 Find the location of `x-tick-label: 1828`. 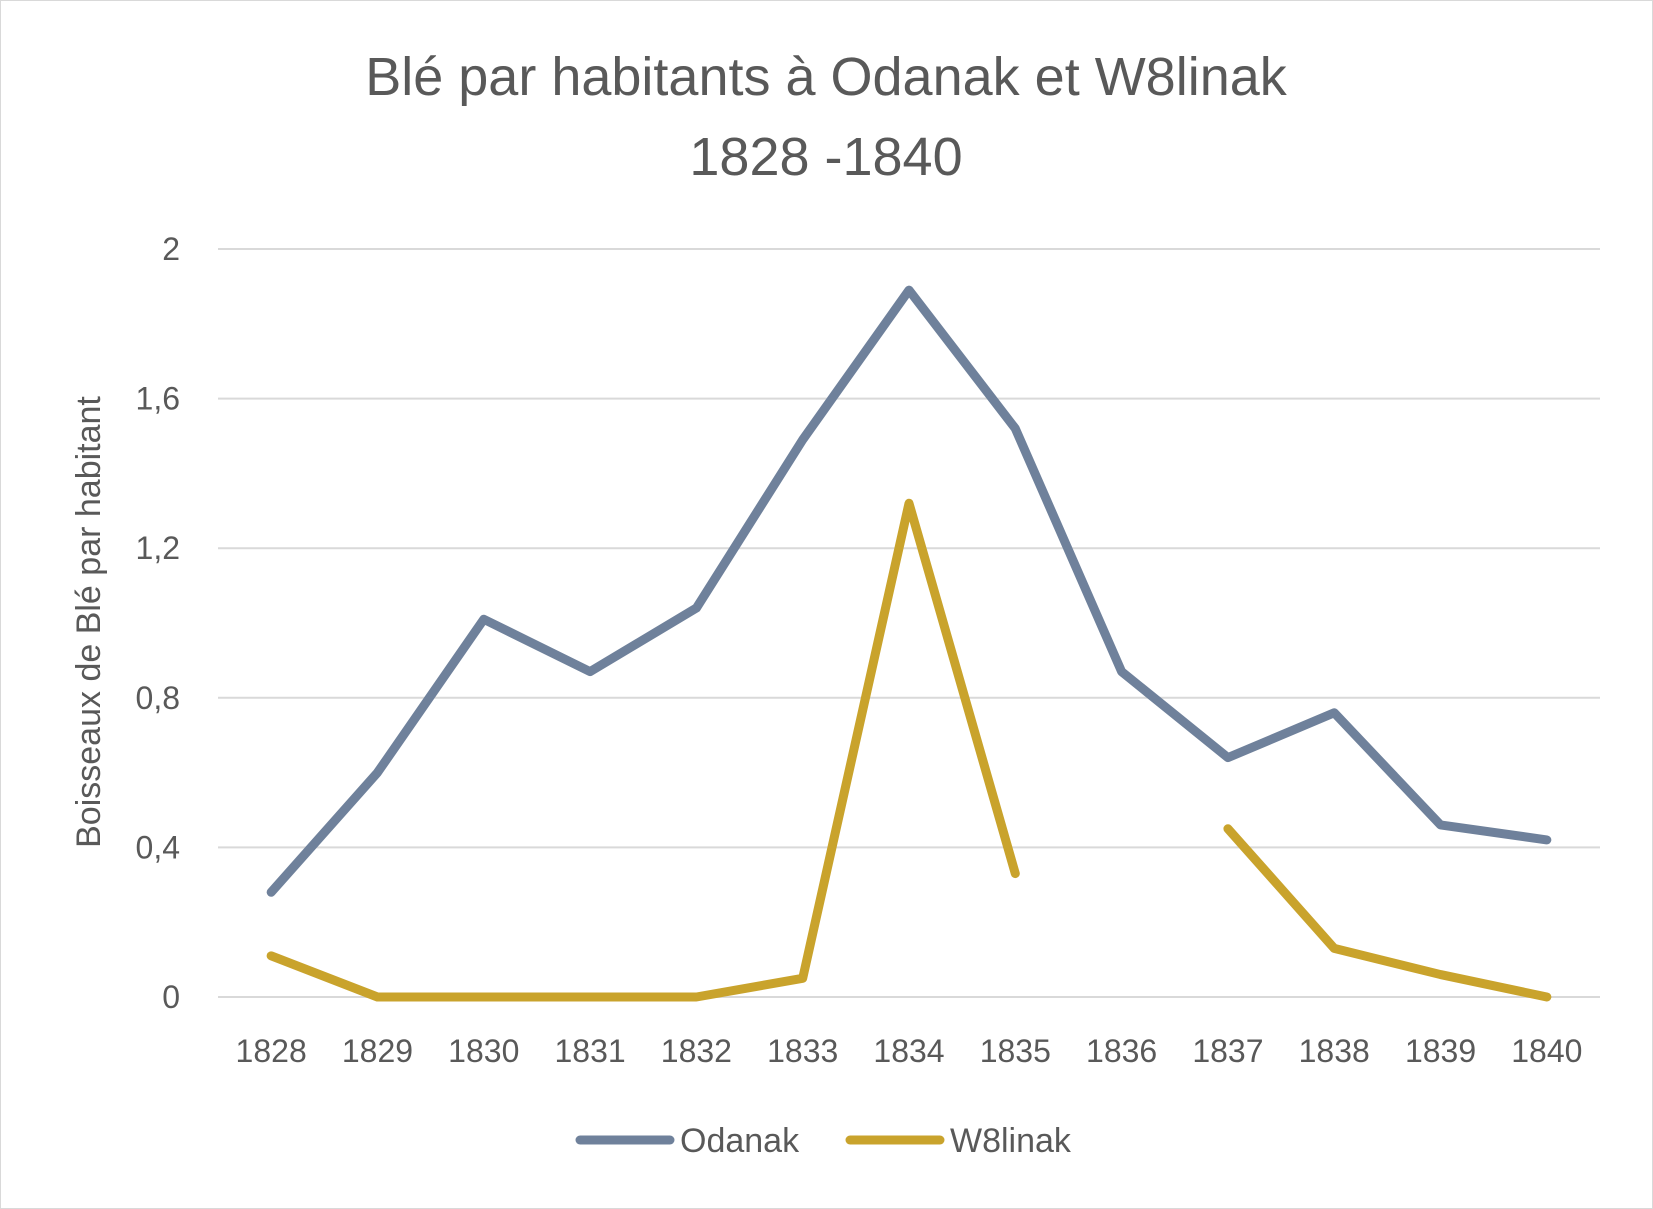

x-tick-label: 1828 is located at coordinates (271, 1051).